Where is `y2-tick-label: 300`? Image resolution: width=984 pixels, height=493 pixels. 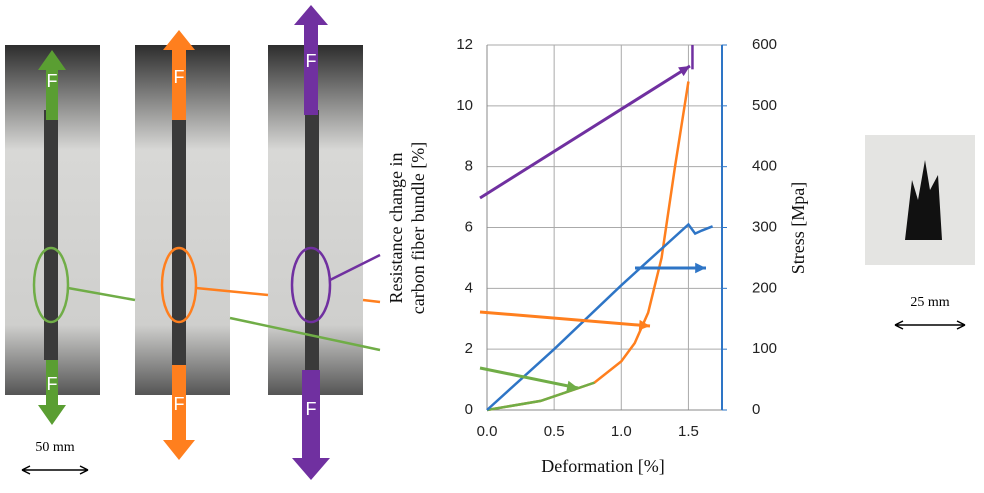 y2-tick-label: 300 is located at coordinates (764, 226).